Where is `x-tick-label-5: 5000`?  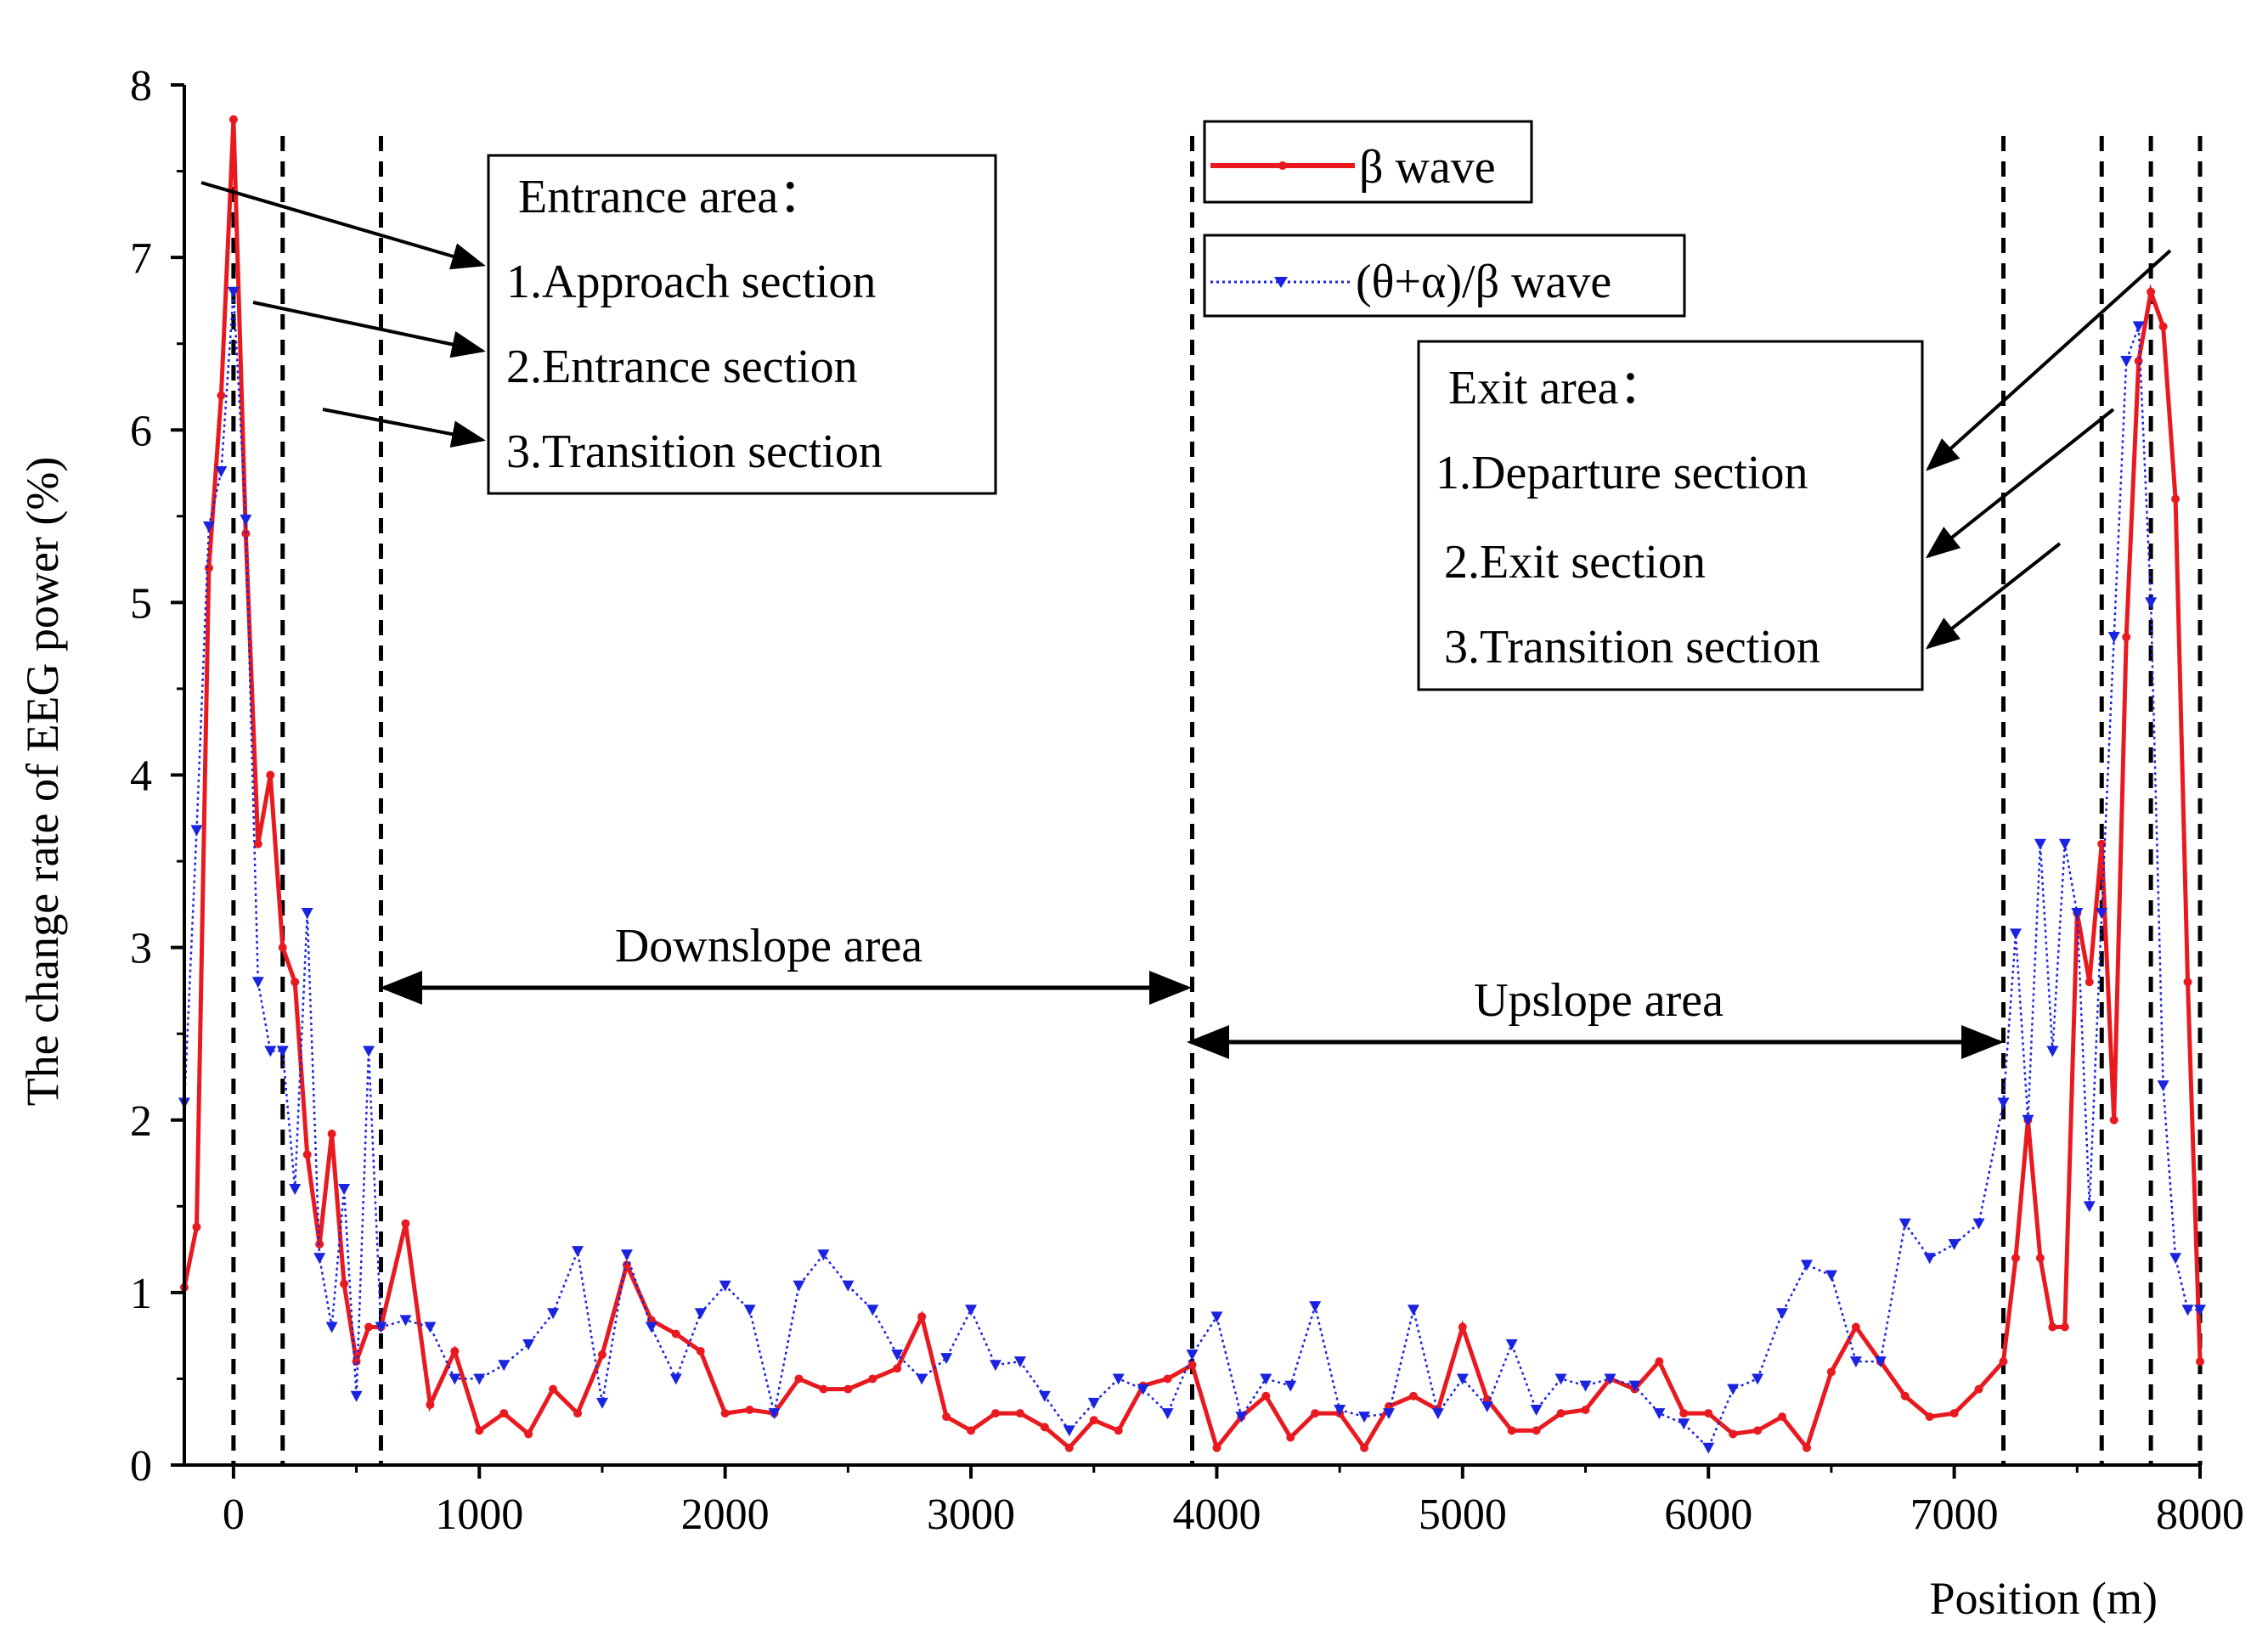 x-tick-label-5: 5000 is located at coordinates (1463, 1515).